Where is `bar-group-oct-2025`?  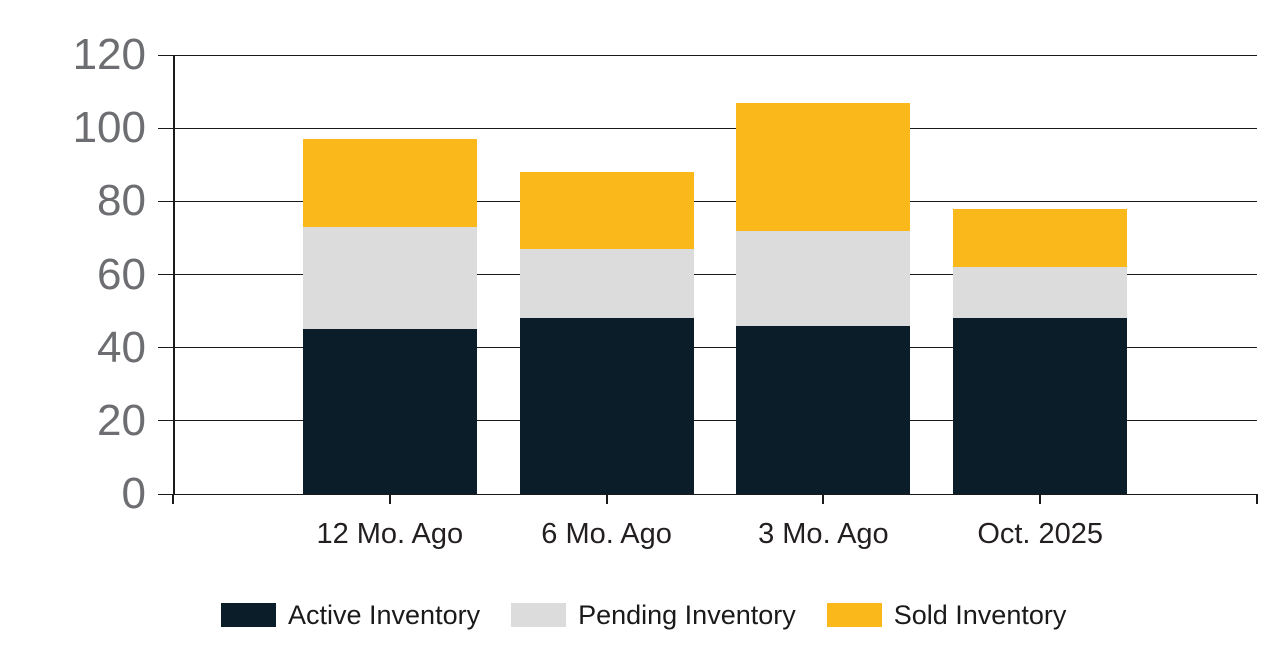
bar-group-oct-2025 is located at coordinates (1040, 351).